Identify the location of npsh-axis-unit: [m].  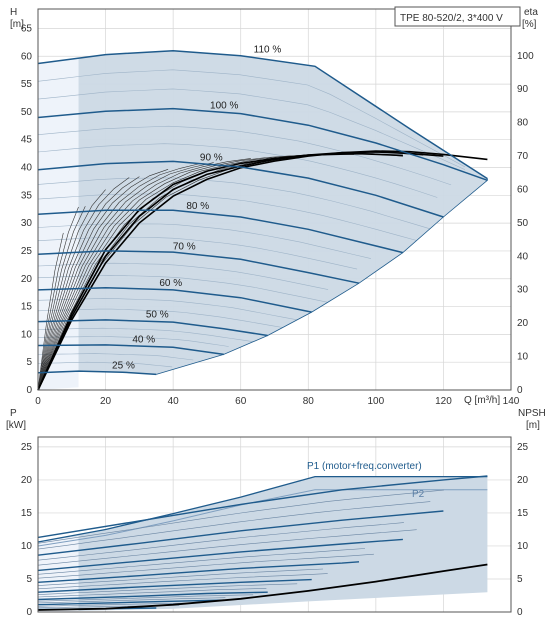
(533, 425).